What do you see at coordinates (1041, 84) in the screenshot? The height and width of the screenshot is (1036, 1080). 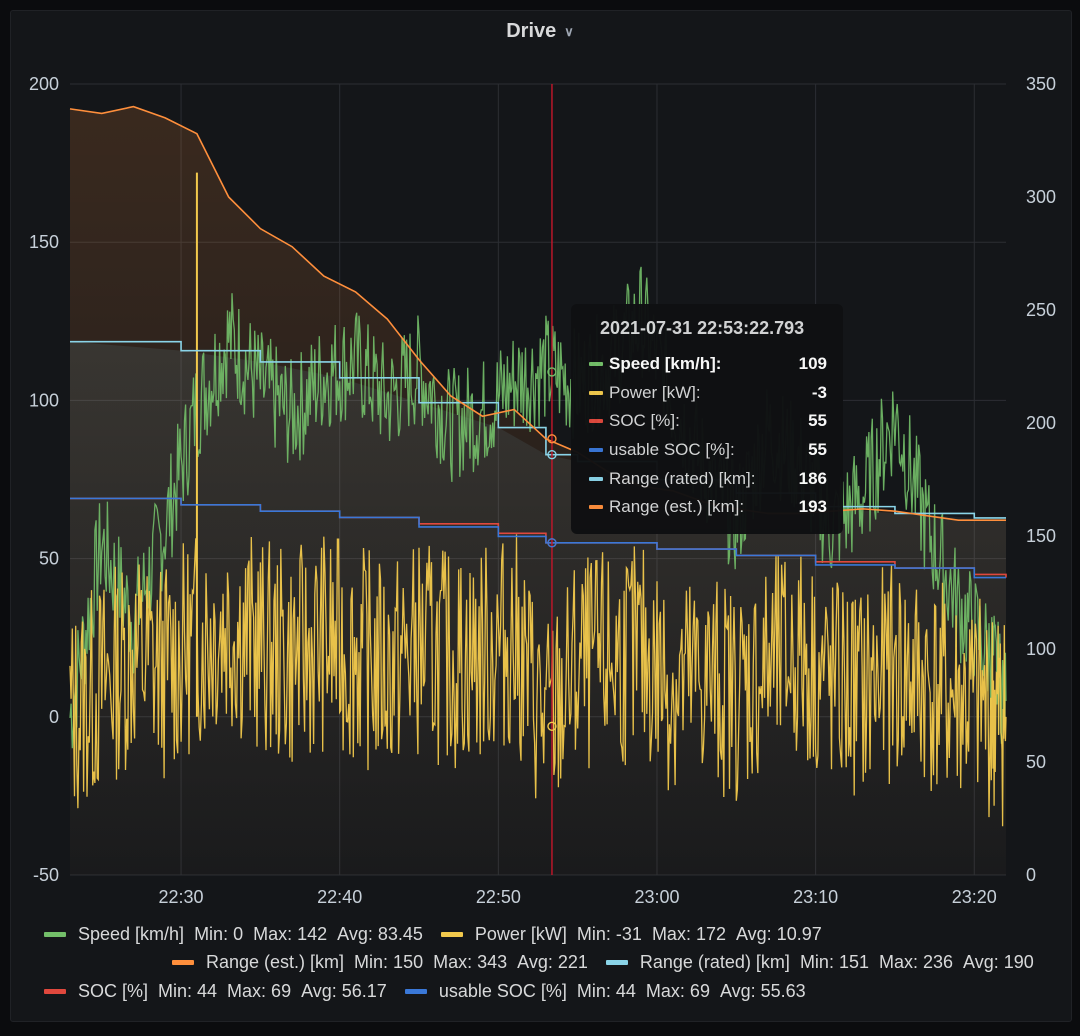 I see `y-right-tick-label: 350` at bounding box center [1041, 84].